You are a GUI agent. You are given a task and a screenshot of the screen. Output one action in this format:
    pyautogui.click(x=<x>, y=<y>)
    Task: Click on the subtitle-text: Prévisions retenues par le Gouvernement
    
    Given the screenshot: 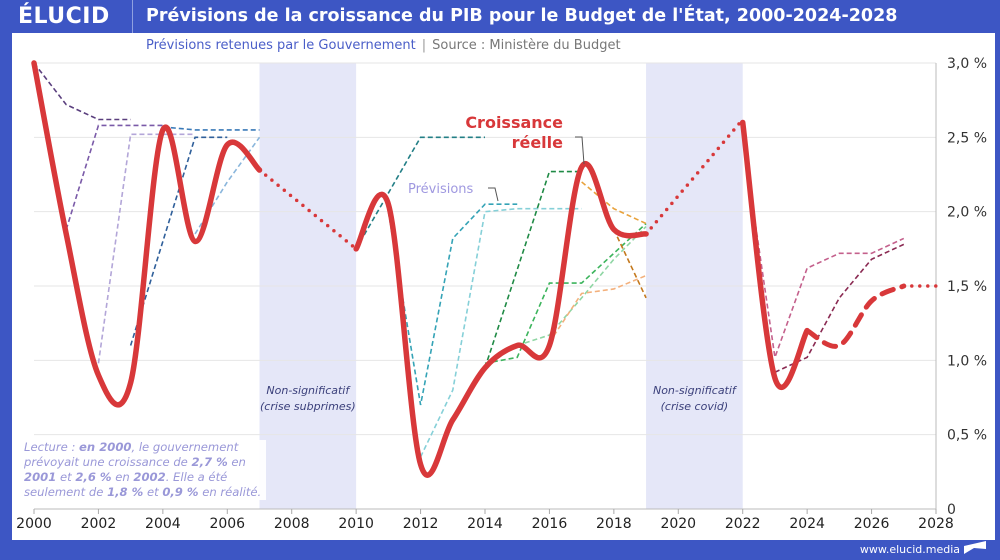 What is the action you would take?
    pyautogui.click(x=281, y=45)
    